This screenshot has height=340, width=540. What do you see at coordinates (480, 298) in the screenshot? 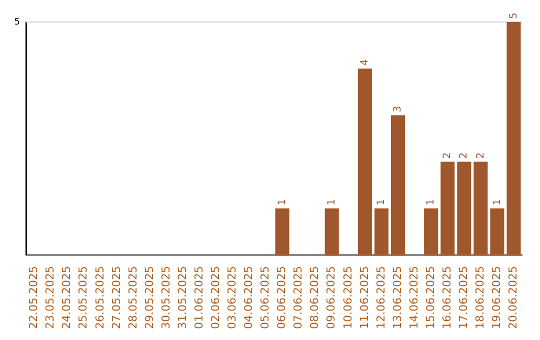
I see `x-tick-label: 18.06.2025` at bounding box center [480, 298].